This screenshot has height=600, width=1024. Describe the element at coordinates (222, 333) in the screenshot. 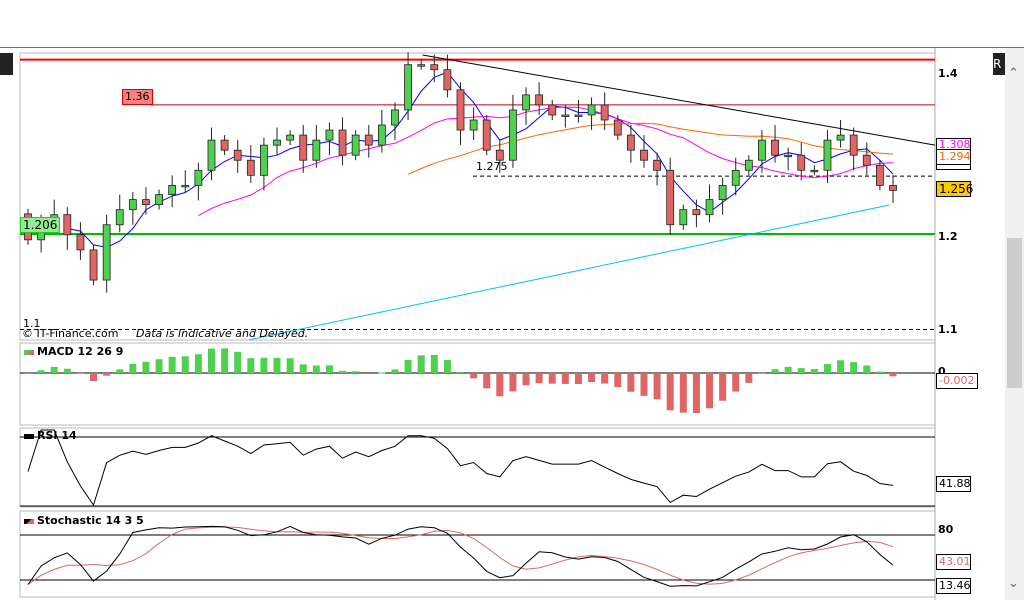

I see `disclaimer: Data is Indicative and Delayed.` at that location.